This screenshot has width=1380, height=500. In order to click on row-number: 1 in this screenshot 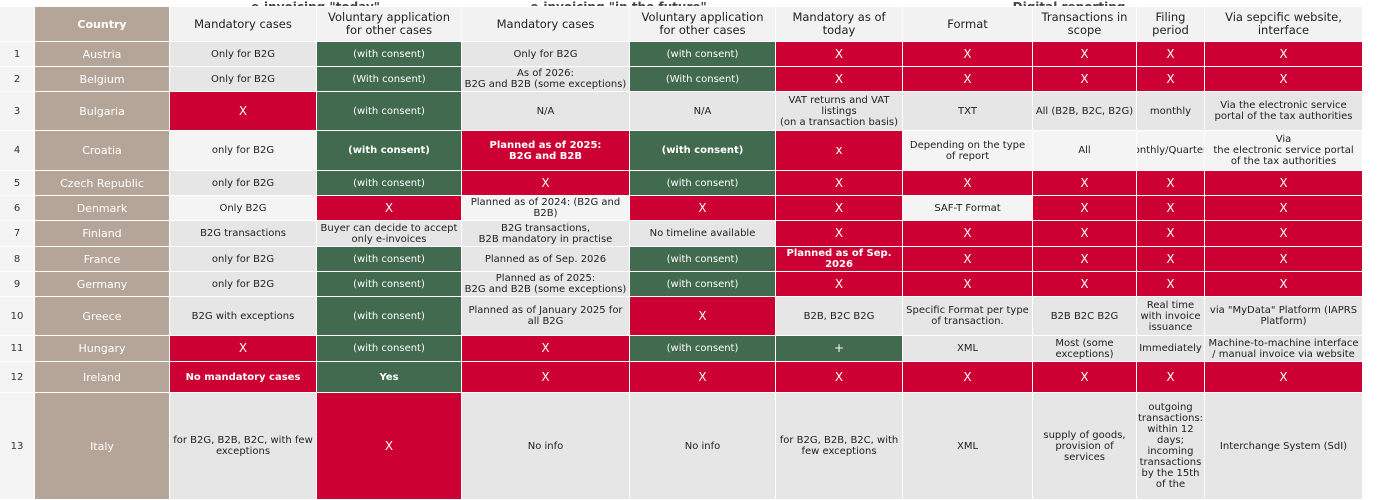, I will do `click(17, 54)`.